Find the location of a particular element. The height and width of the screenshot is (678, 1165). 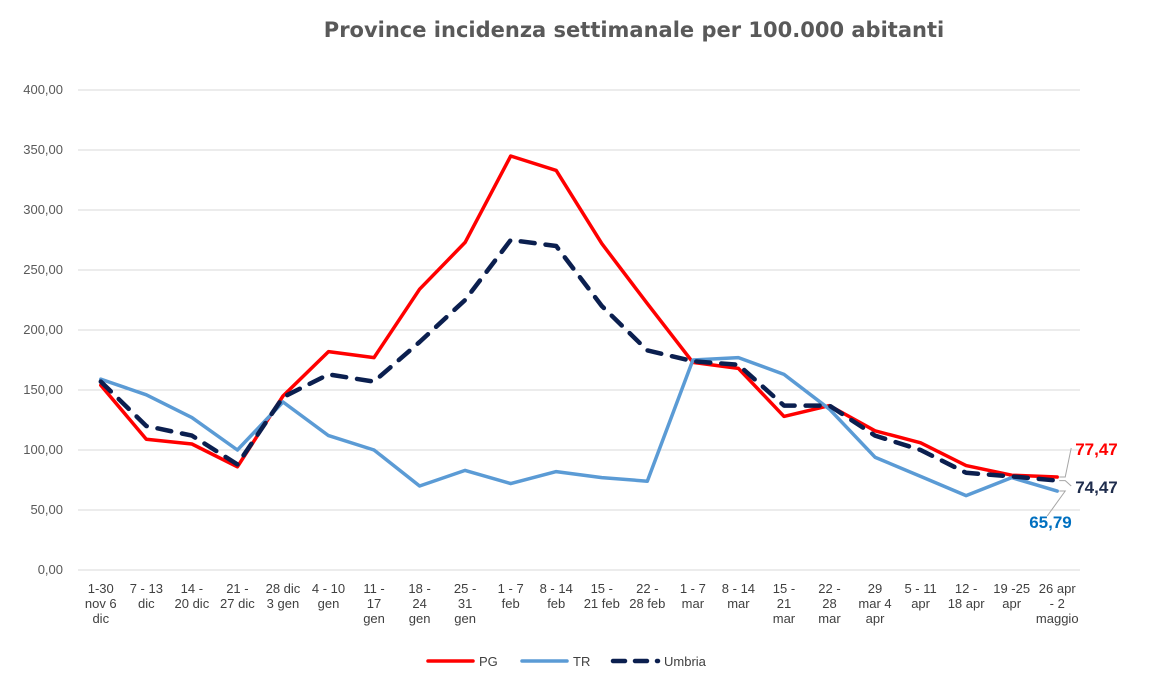

x-tick-label: 26 apr - 2 maggio is located at coordinates (1057, 603).